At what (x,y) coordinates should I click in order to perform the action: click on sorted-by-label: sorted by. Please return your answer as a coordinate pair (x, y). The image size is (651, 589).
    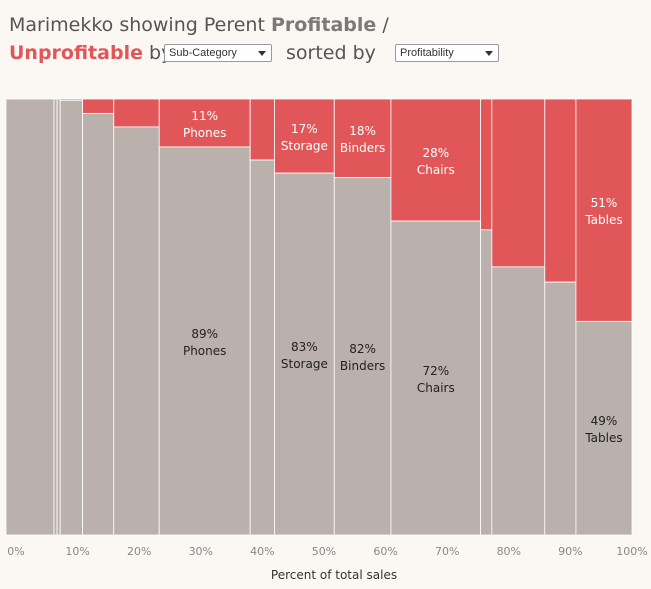
    Looking at the image, I should click on (331, 53).